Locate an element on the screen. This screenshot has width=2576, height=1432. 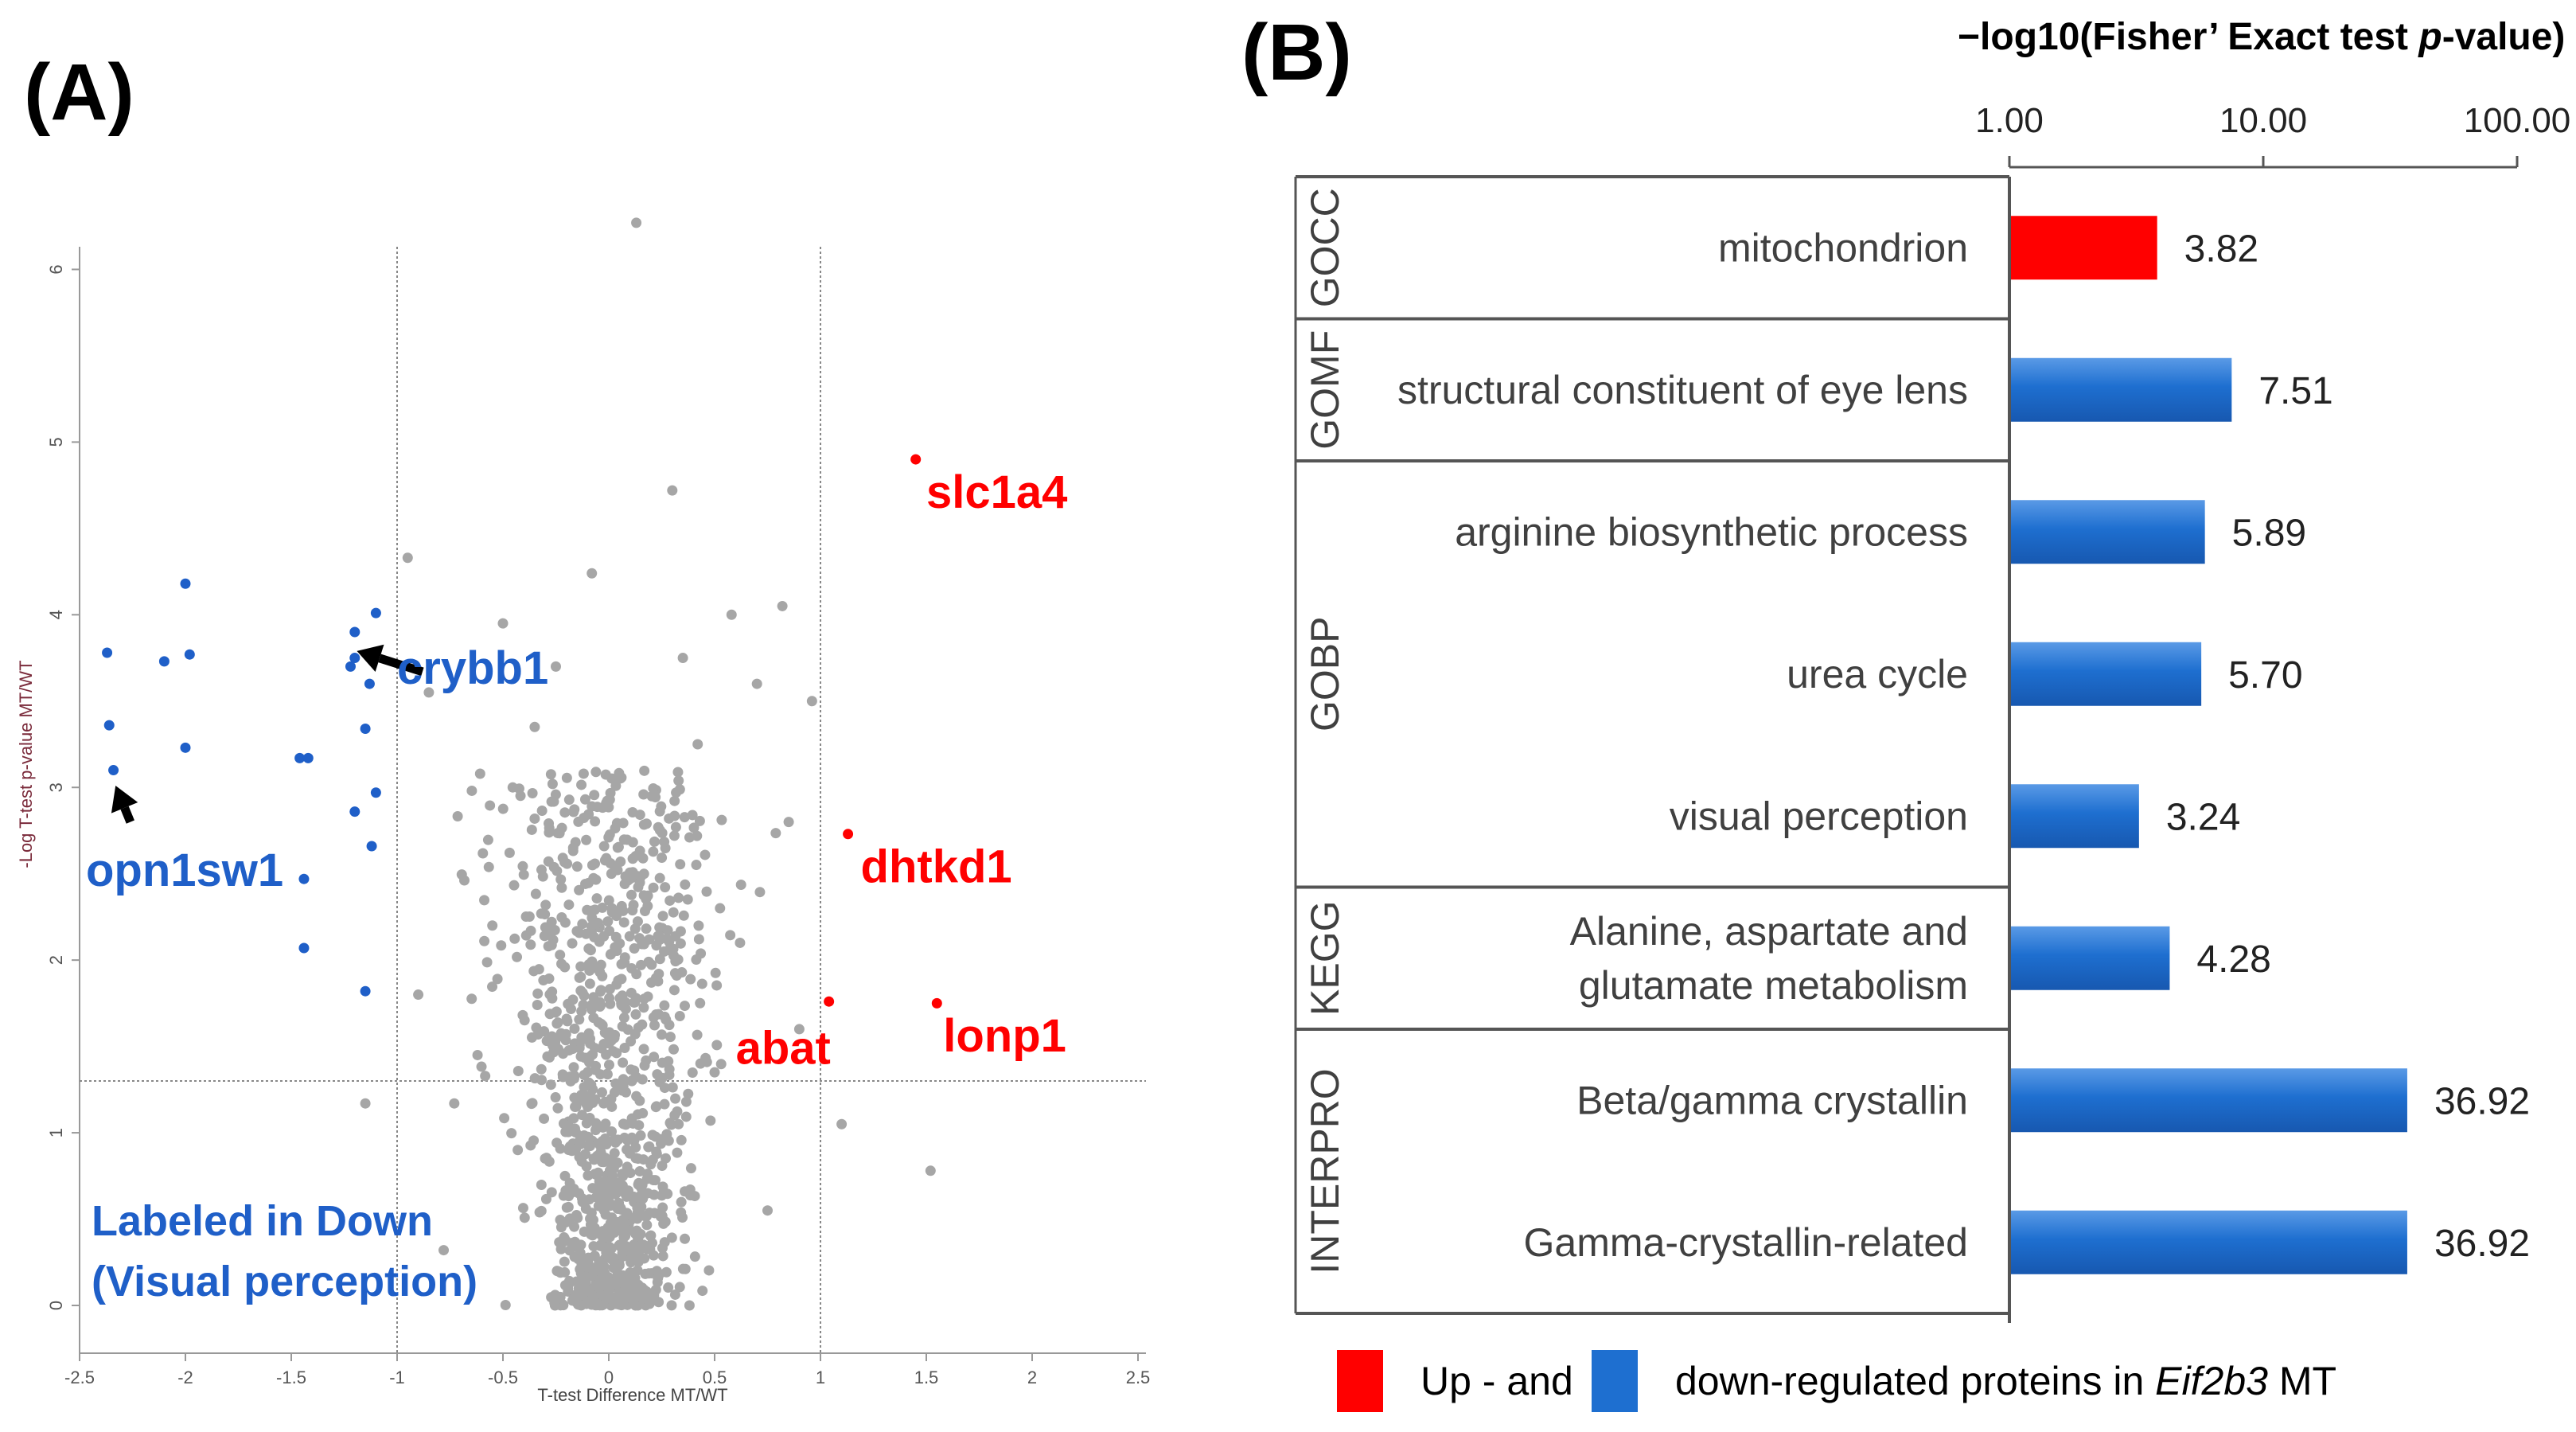
volcano-x-tick-label: 0 is located at coordinates (609, 1377).